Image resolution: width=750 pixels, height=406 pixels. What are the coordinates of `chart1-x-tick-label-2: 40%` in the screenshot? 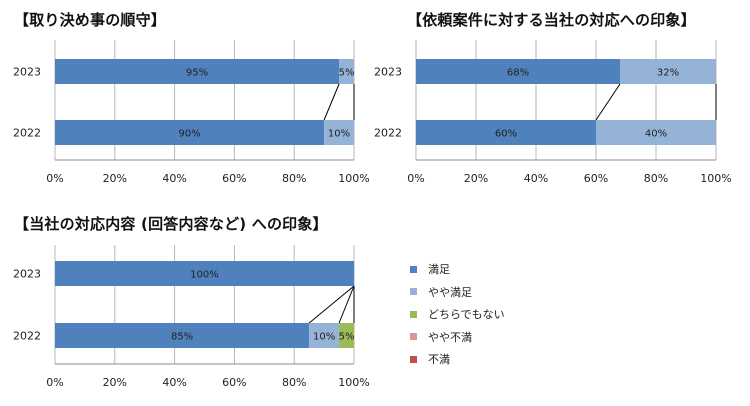 It's located at (536, 178).